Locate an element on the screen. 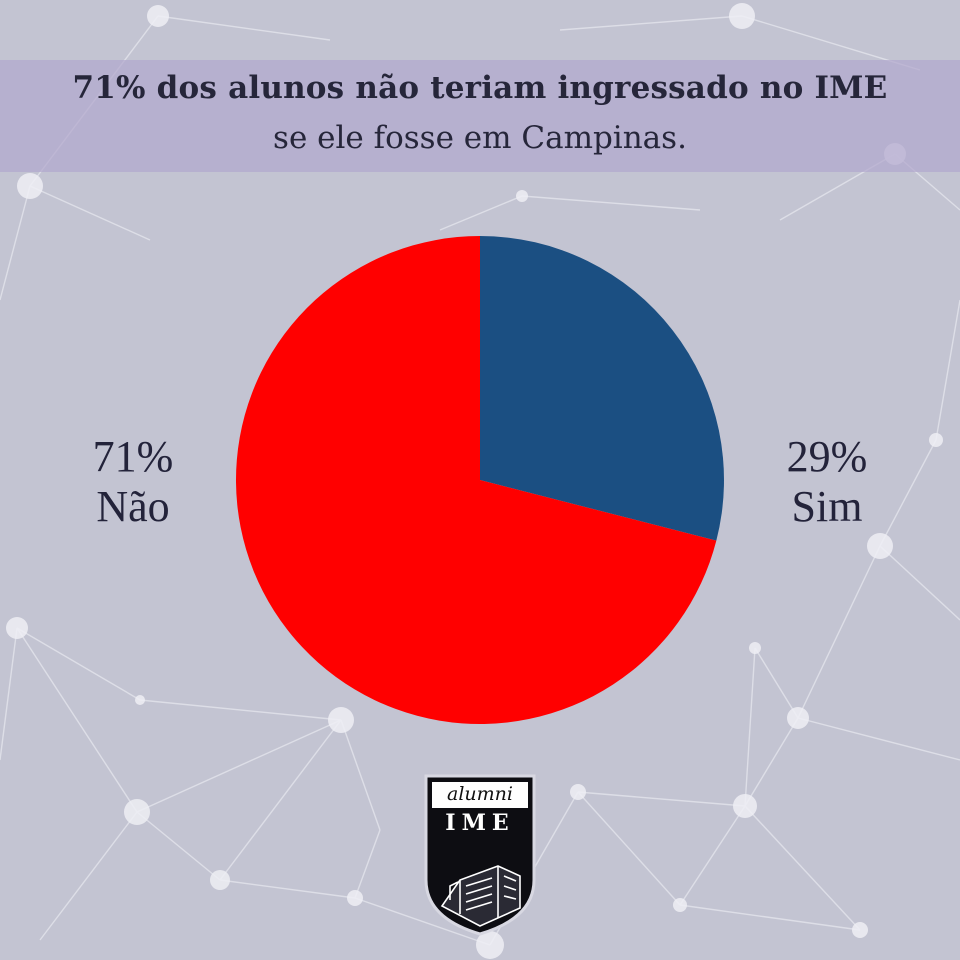 This screenshot has height=960, width=960. title-banner is located at coordinates (480, 116).